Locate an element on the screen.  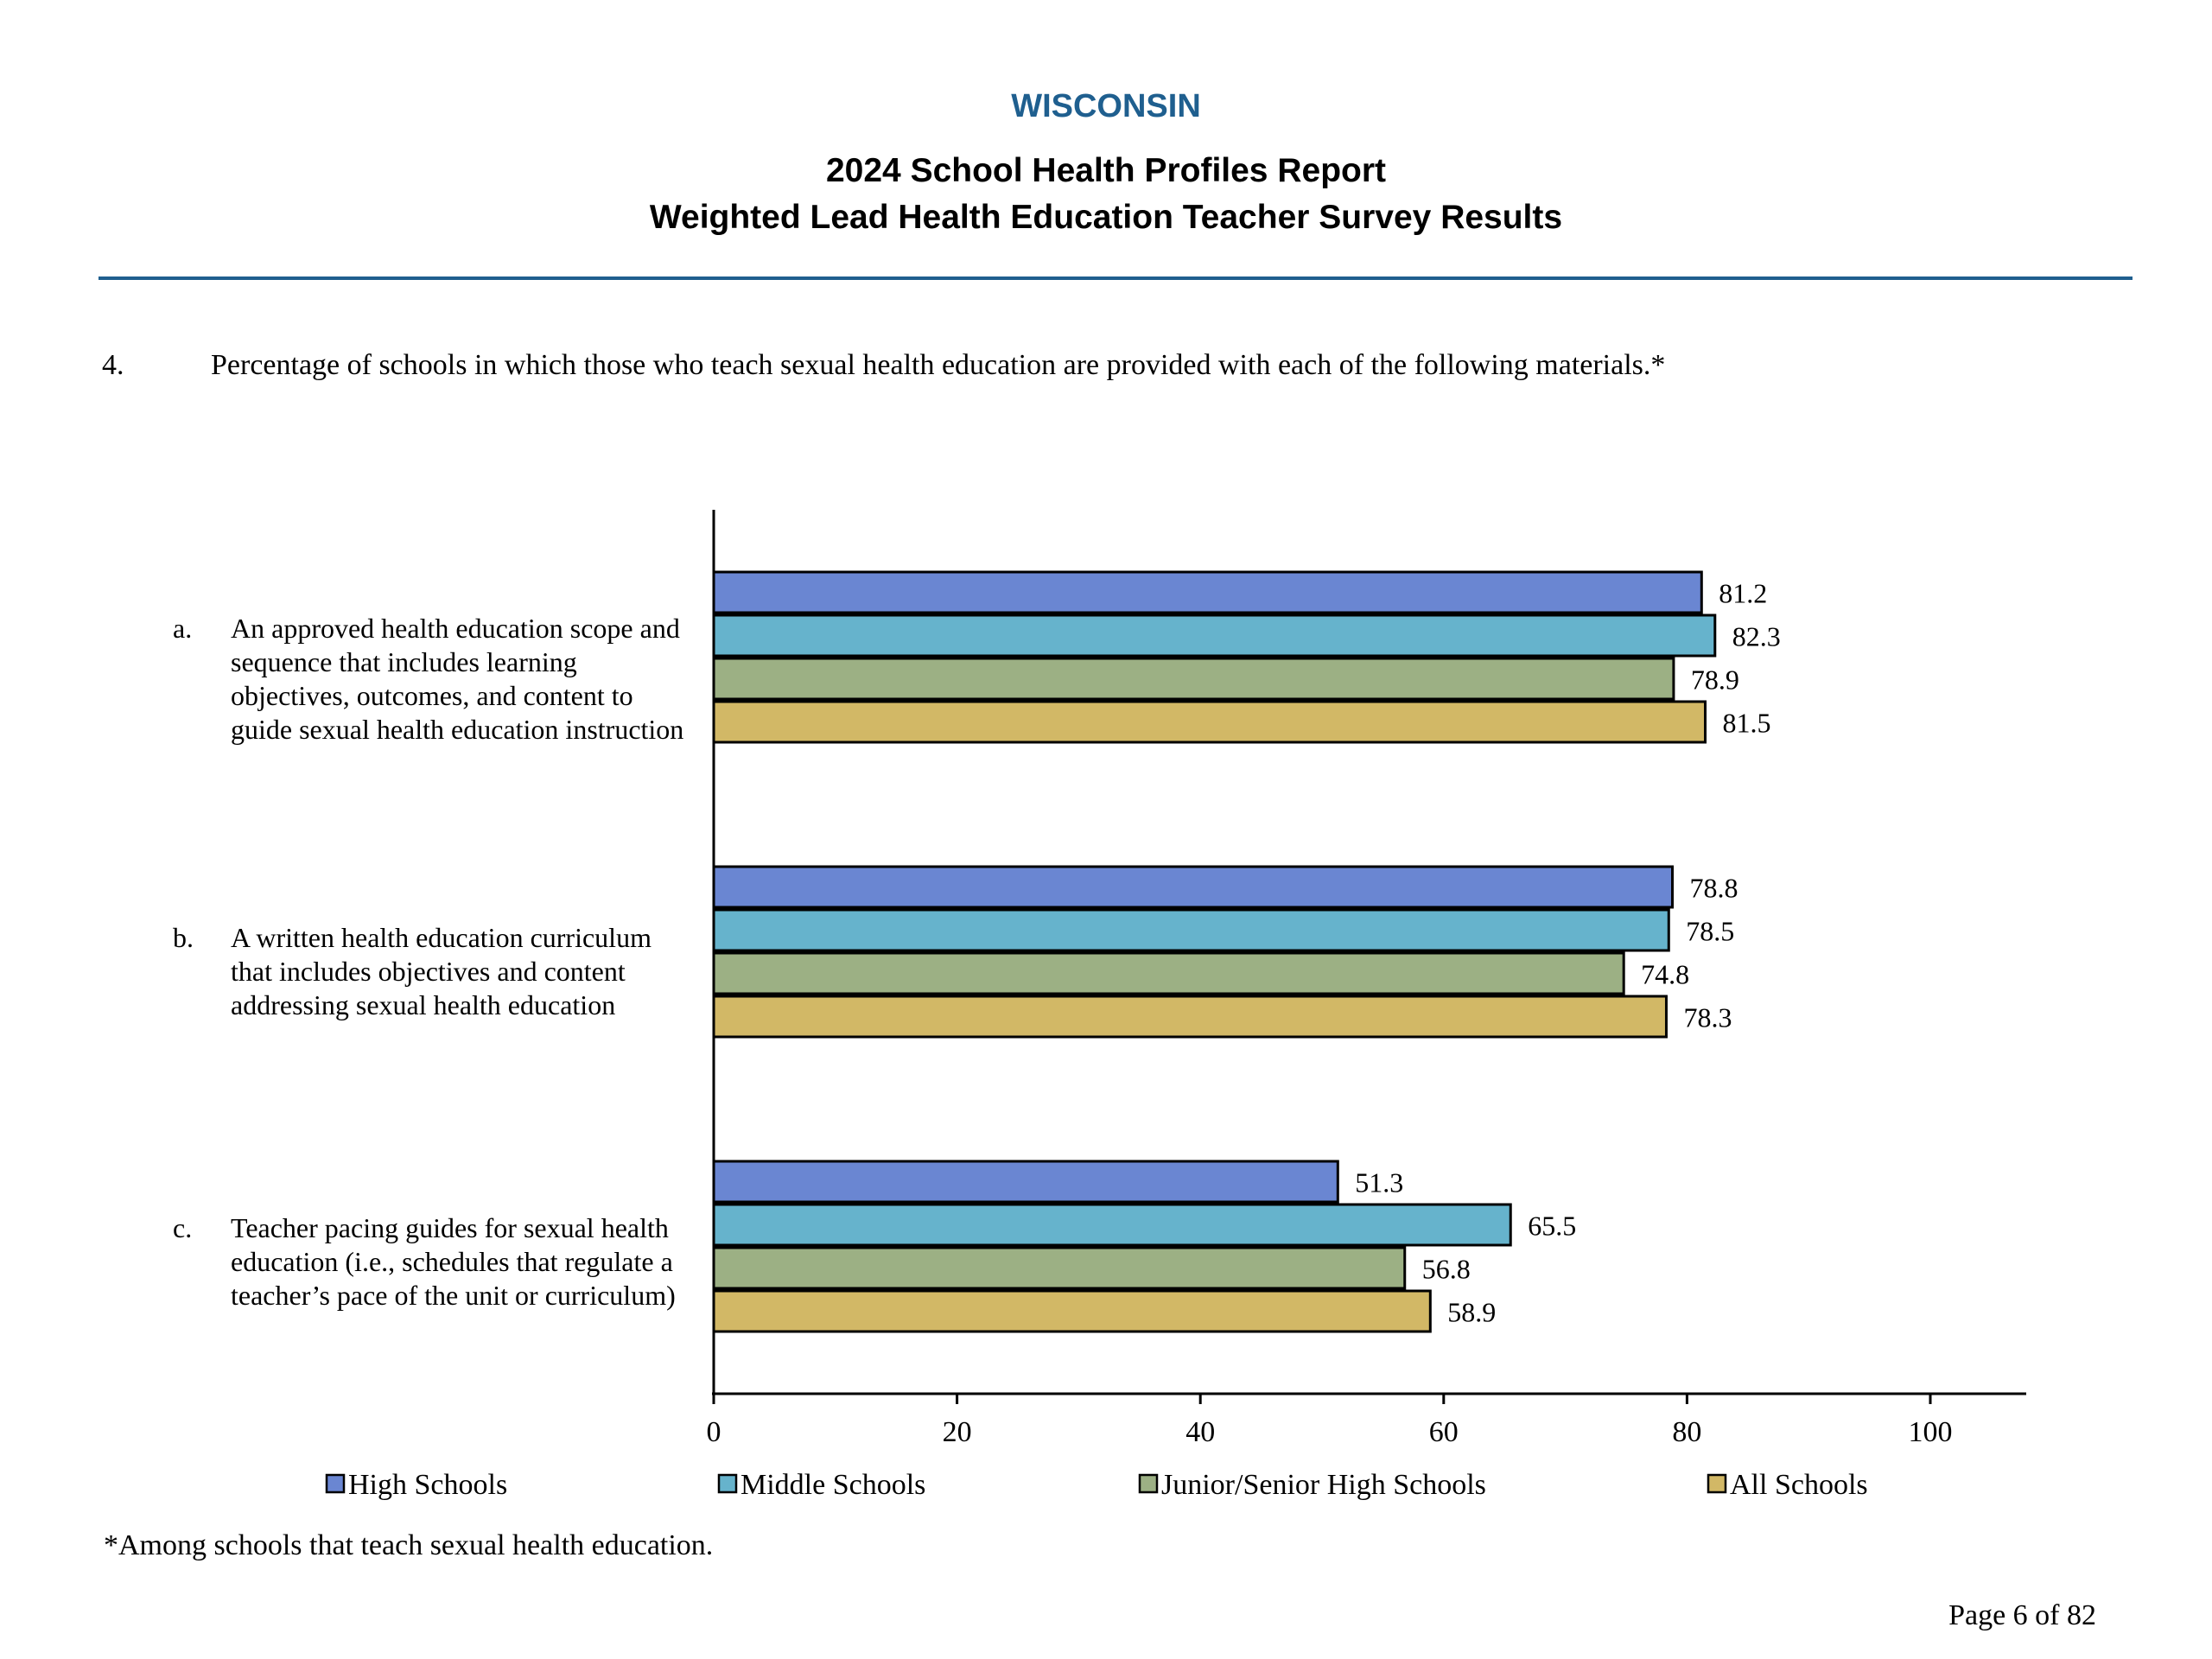
data-label: 78.8 is located at coordinates (1714, 888).